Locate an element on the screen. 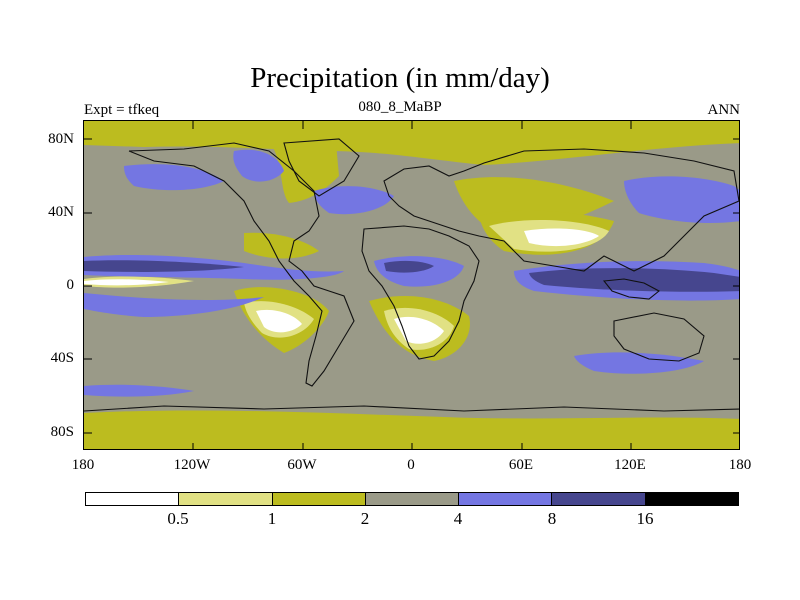 This screenshot has width=800, height=600. coastline-americas is located at coordinates (241, 264).